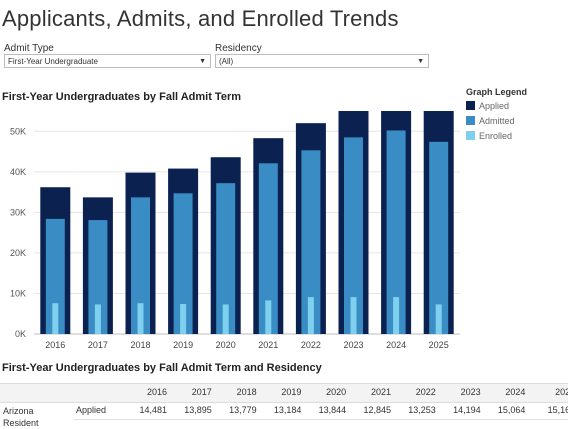 The image size is (568, 429). Describe the element at coordinates (497, 92) in the screenshot. I see `legend-title: Graph Legend` at that location.